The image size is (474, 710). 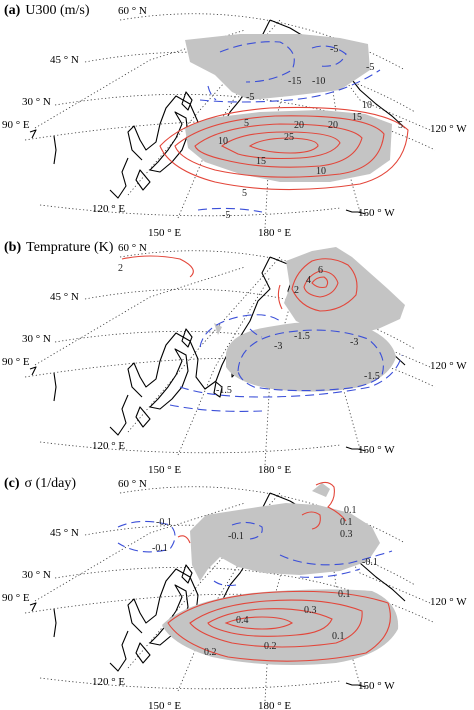 What do you see at coordinates (289, 137) in the screenshot?
I see `positive-contour-label: 25` at bounding box center [289, 137].